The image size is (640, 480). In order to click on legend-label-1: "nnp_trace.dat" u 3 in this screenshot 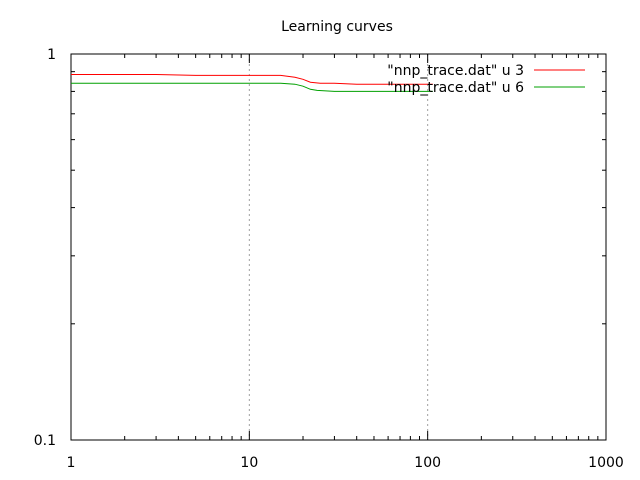, I will do `click(455, 71)`.